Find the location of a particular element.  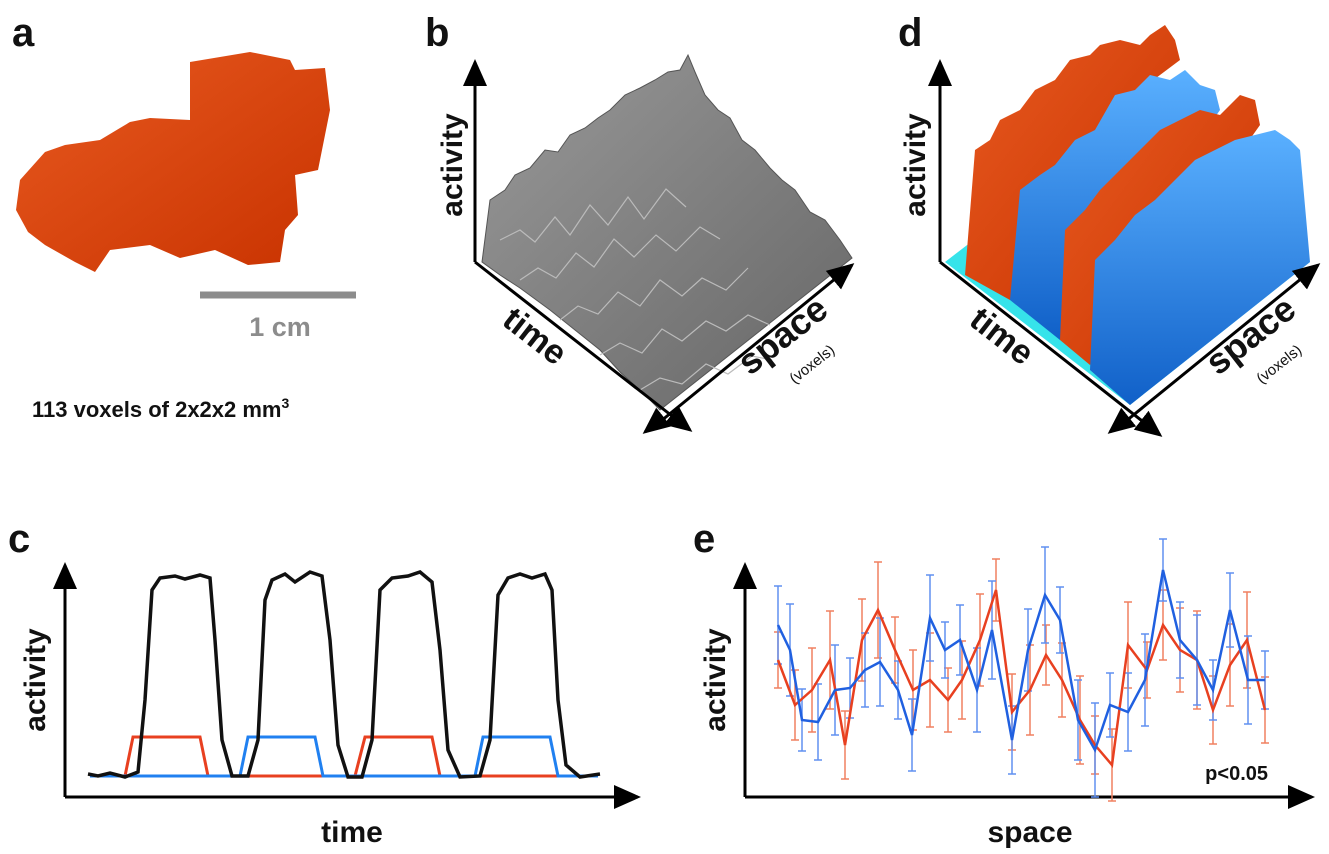

response-red is located at coordinates (342, 756).